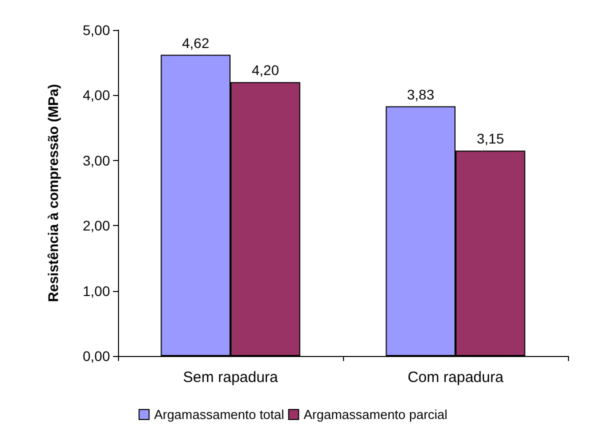 The height and width of the screenshot is (439, 589). What do you see at coordinates (96, 226) in the screenshot?
I see `y-tick-label: 2,00` at bounding box center [96, 226].